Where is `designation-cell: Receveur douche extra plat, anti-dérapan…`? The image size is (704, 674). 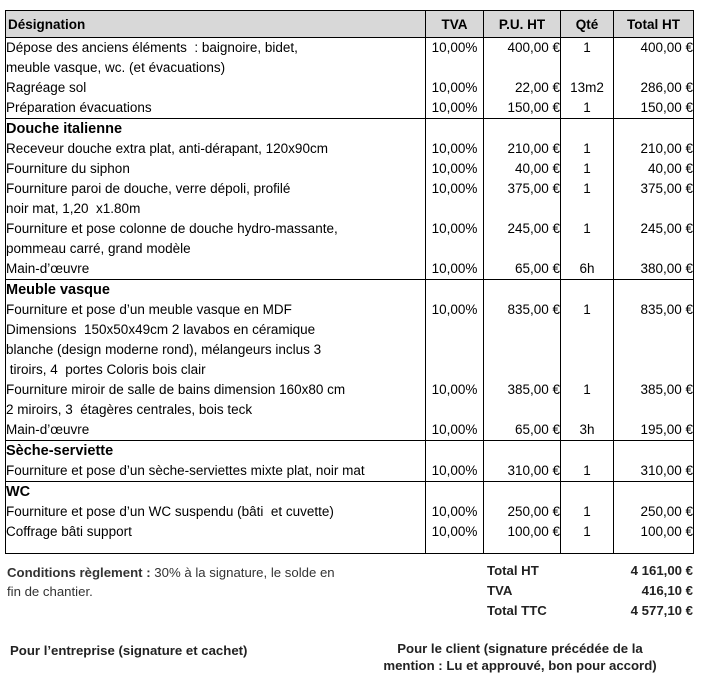
designation-cell: Receveur douche extra plat, anti-dérapan… is located at coordinates (215, 149).